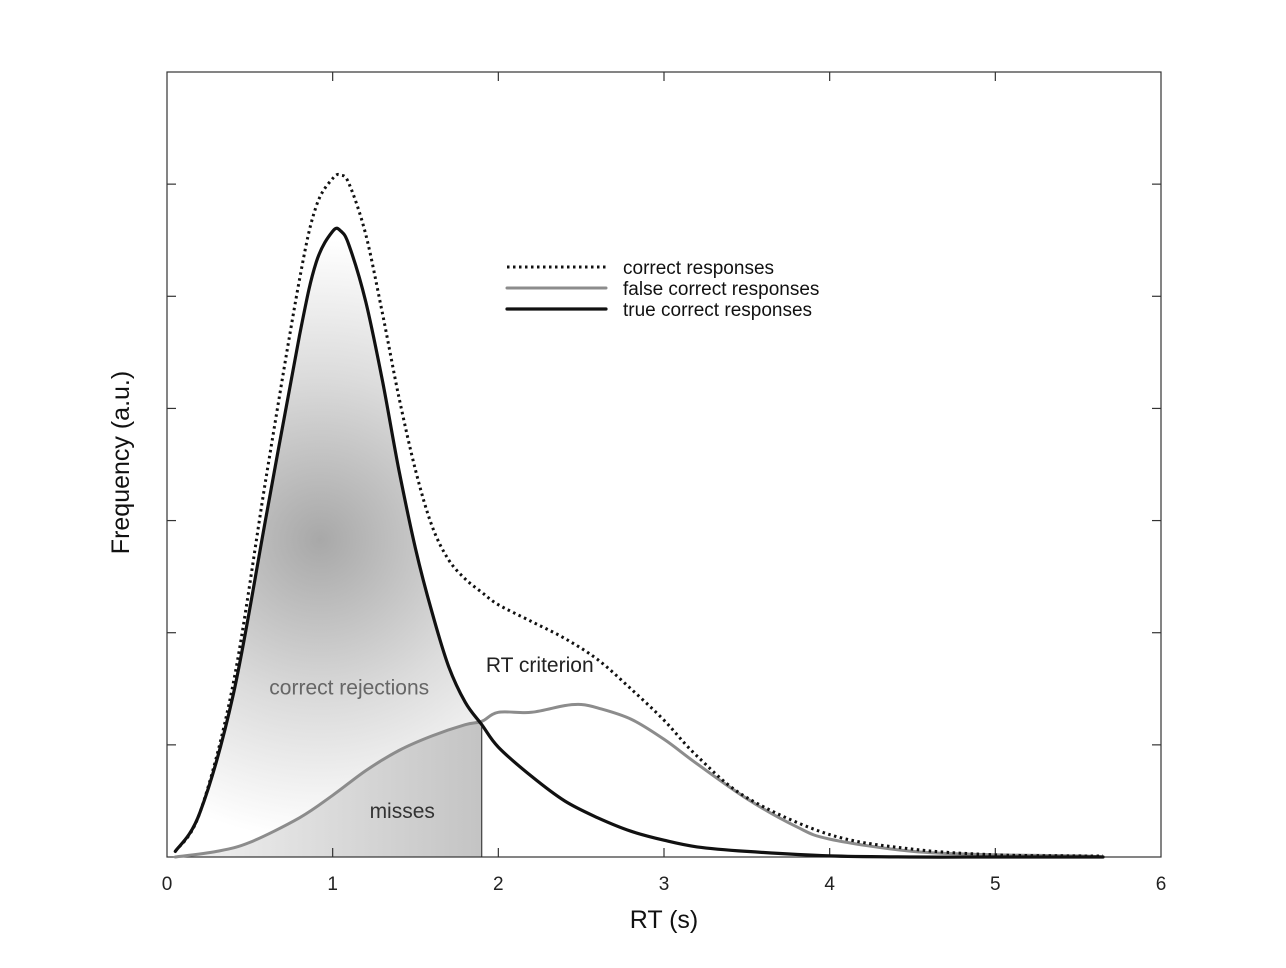 This screenshot has height=968, width=1286. What do you see at coordinates (349, 687) in the screenshot?
I see `annotation-label: correct rejections` at bounding box center [349, 687].